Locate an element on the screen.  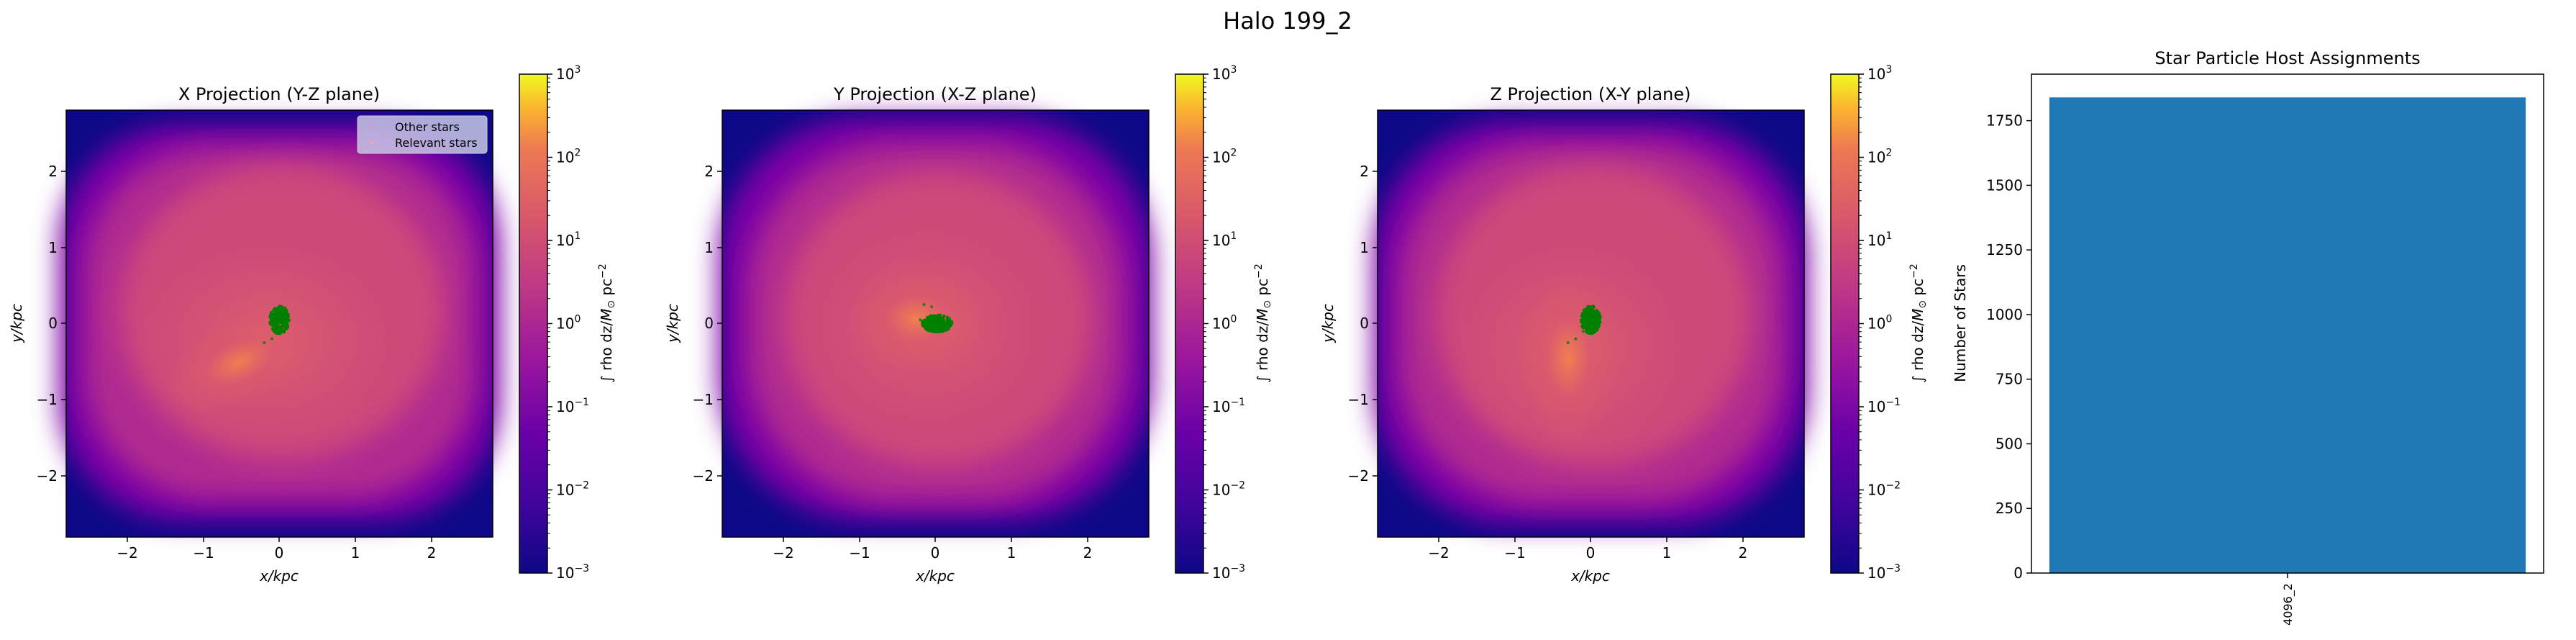
x-tick-label: −2 is located at coordinates (1438, 553).